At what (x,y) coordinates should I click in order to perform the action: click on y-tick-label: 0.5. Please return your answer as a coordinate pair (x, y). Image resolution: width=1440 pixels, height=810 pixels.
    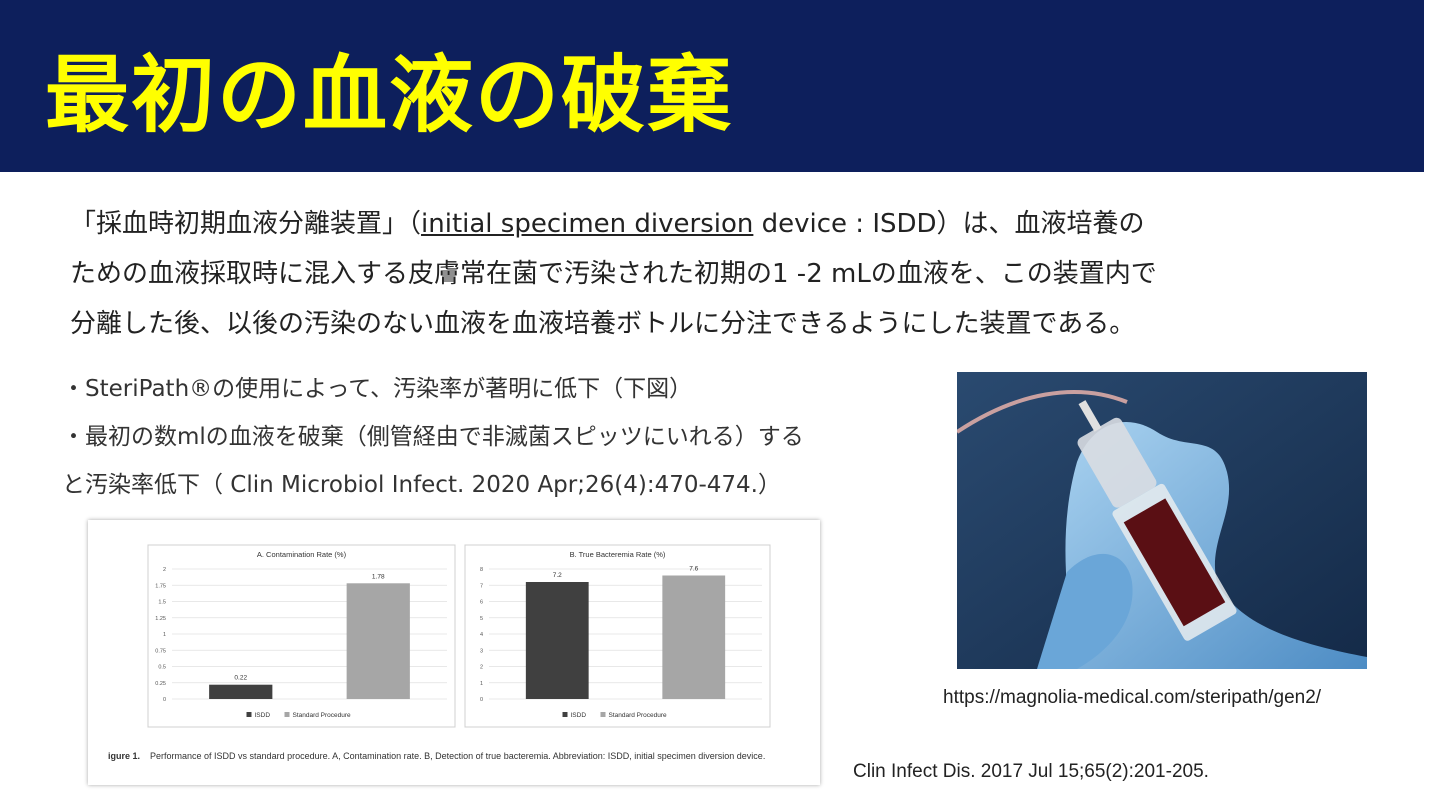
    Looking at the image, I should click on (162, 668).